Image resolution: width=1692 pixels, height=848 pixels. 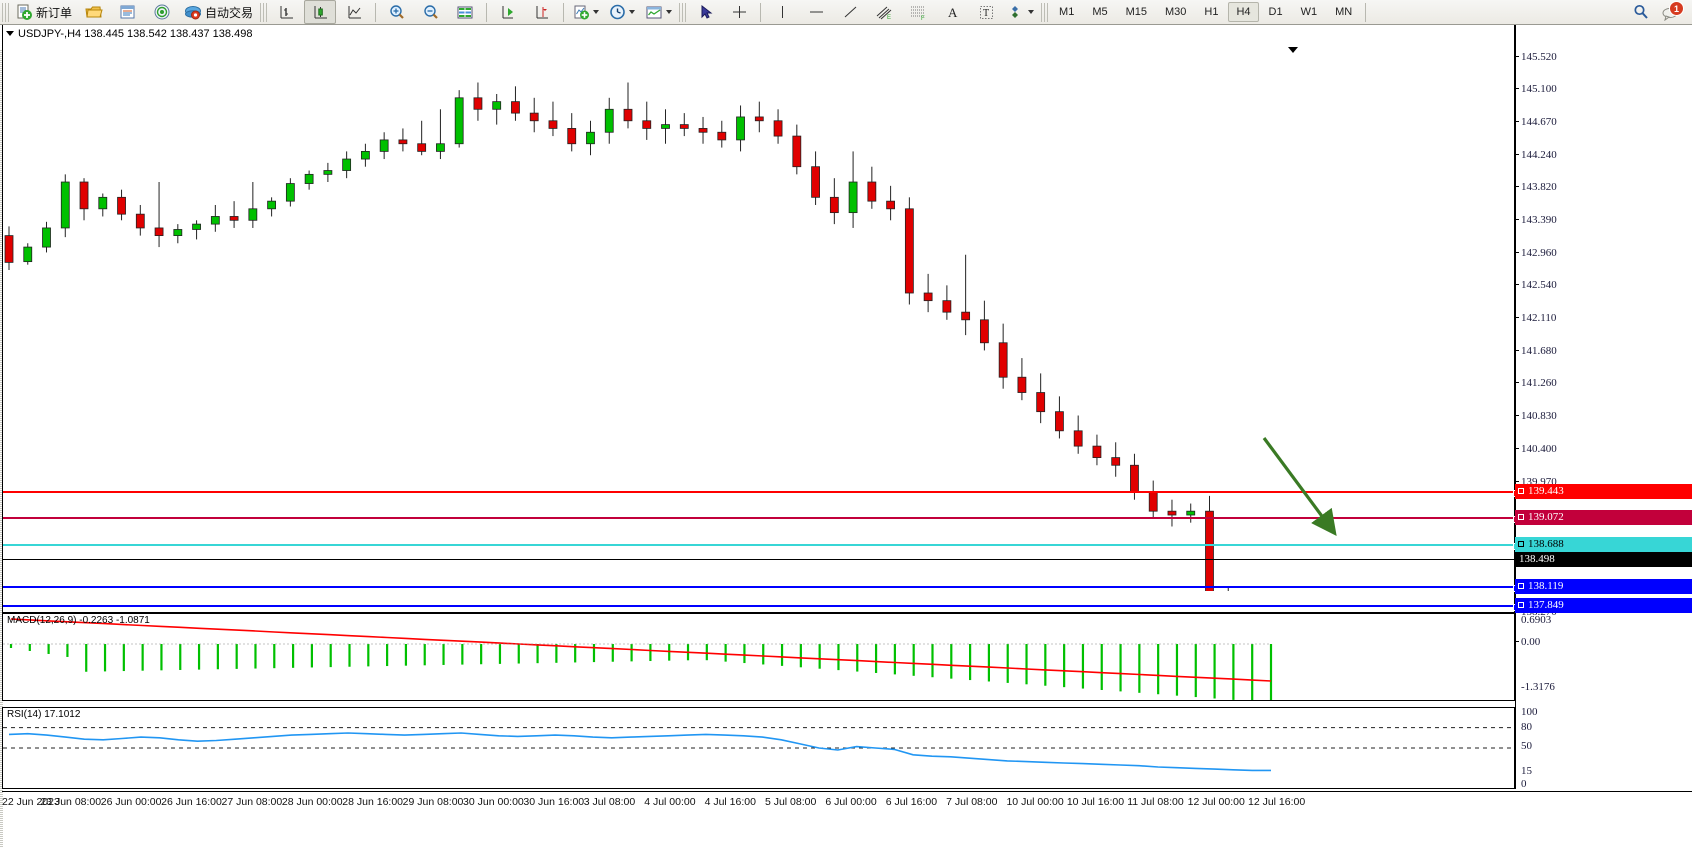 I want to click on cursor-button, so click(x=705, y=12).